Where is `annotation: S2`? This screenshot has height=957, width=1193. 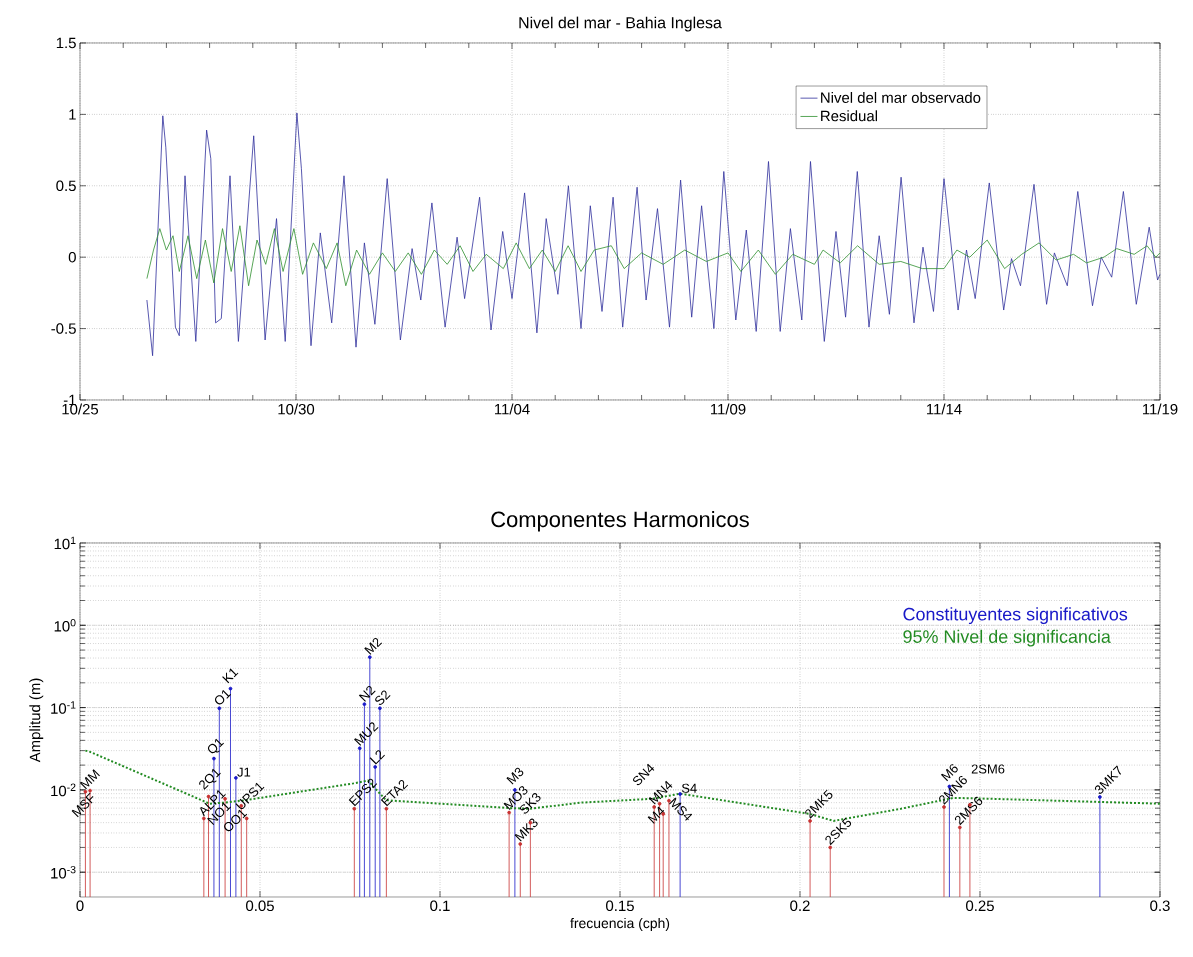
annotation: S2 is located at coordinates (383, 698).